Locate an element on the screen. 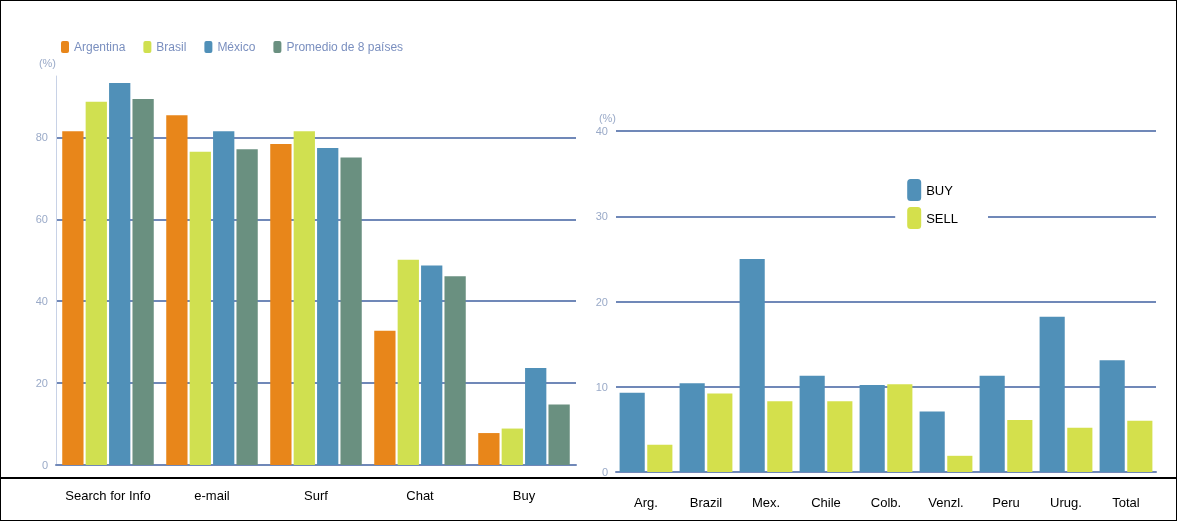  legend-label: Brasil is located at coordinates (171, 47).